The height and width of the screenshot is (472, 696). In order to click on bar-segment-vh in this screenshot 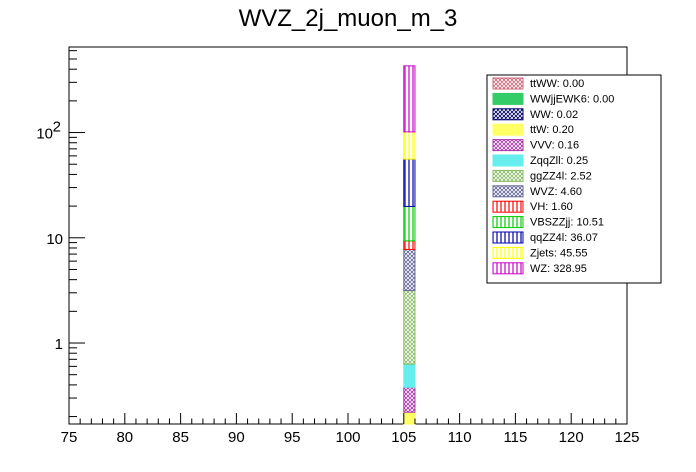, I will do `click(409, 245)`.